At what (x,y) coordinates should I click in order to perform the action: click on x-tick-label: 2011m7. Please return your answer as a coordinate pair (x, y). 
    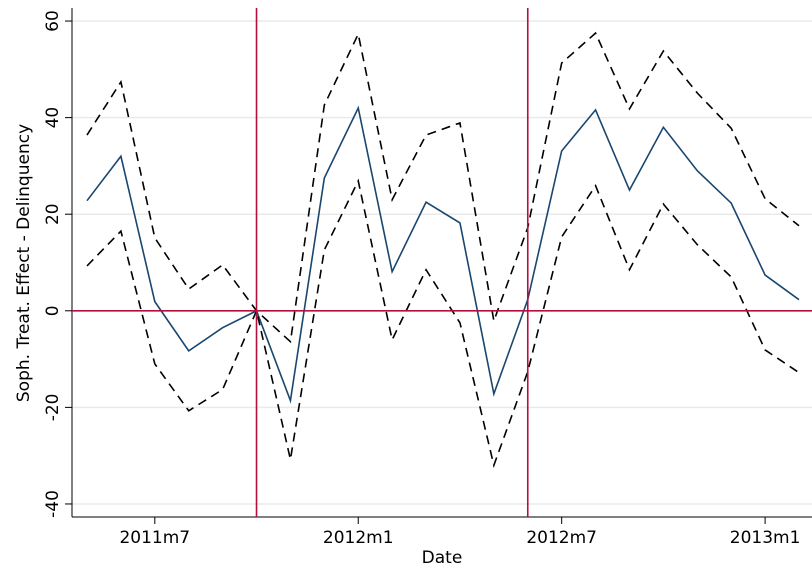
    Looking at the image, I should click on (154, 538).